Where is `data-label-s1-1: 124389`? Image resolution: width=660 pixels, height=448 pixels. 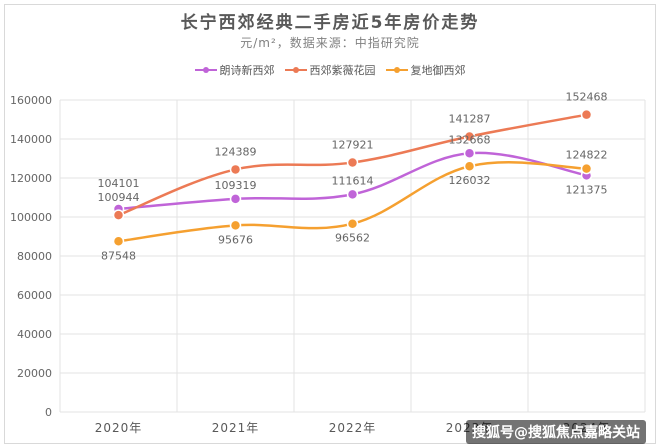
data-label-s1-1: 124389 is located at coordinates (236, 151).